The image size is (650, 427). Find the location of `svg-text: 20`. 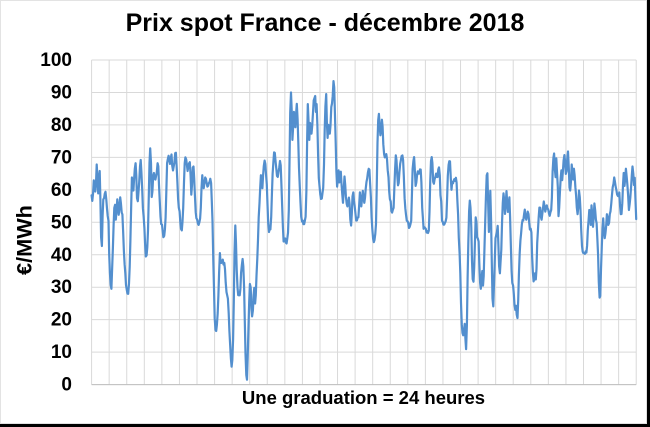

svg-text: 20 is located at coordinates (61, 320).